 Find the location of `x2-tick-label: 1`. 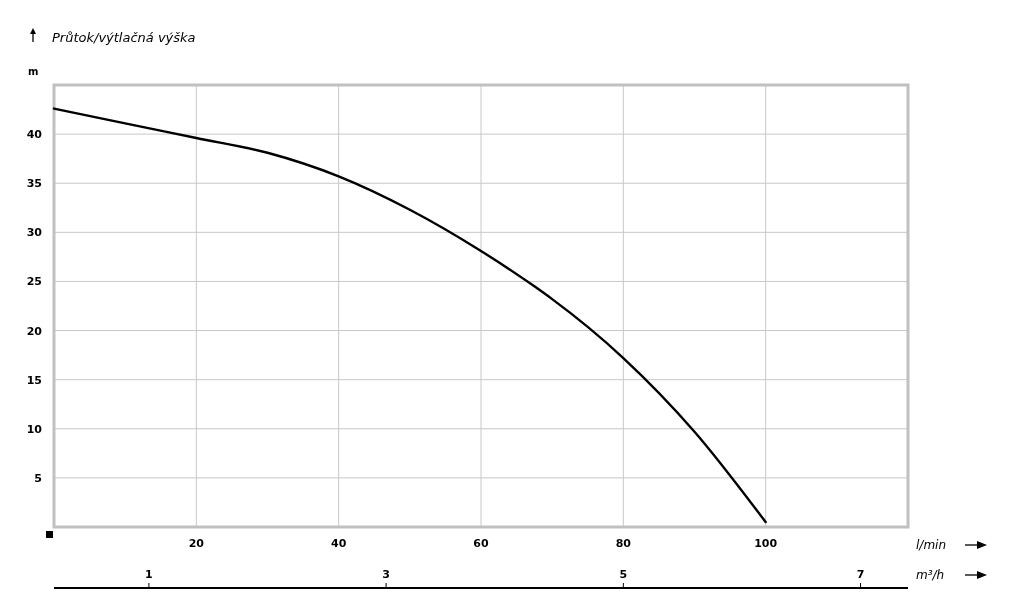

x2-tick-label: 1 is located at coordinates (149, 574).